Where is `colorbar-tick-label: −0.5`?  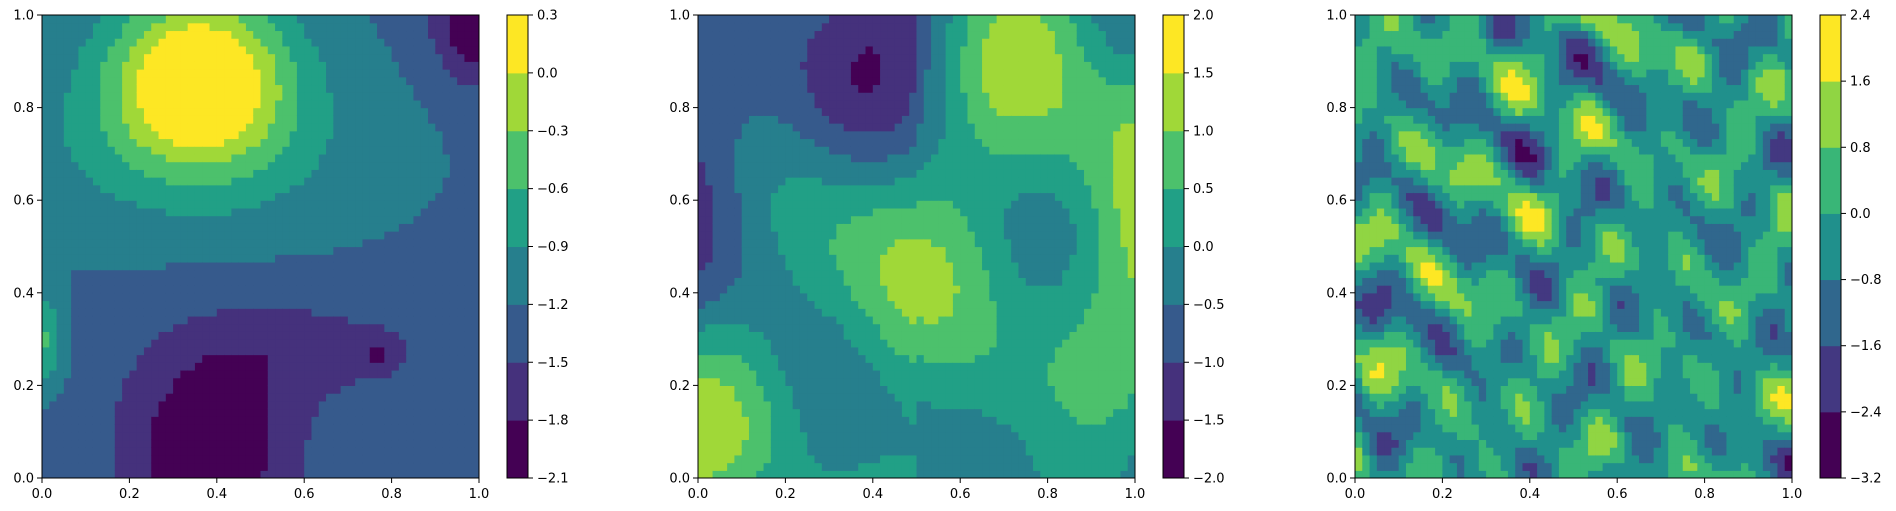
colorbar-tick-label: −0.5 is located at coordinates (1209, 305).